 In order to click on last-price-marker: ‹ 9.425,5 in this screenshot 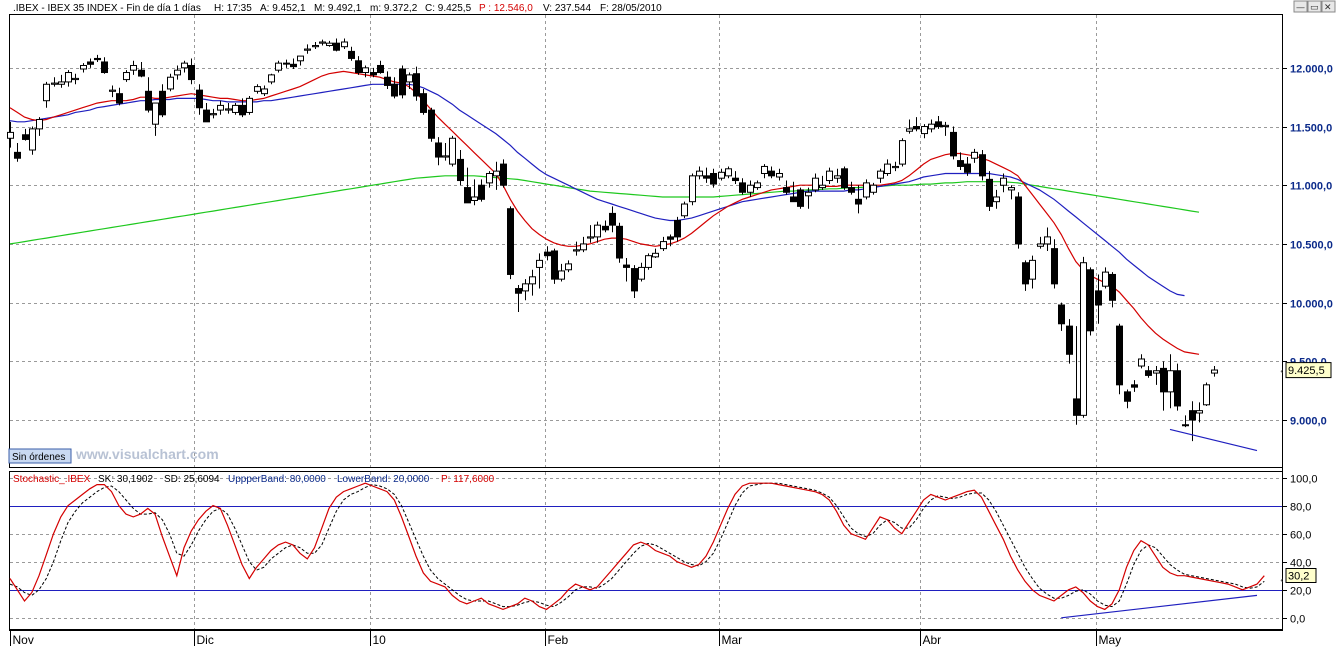, I will do `click(1306, 370)`.